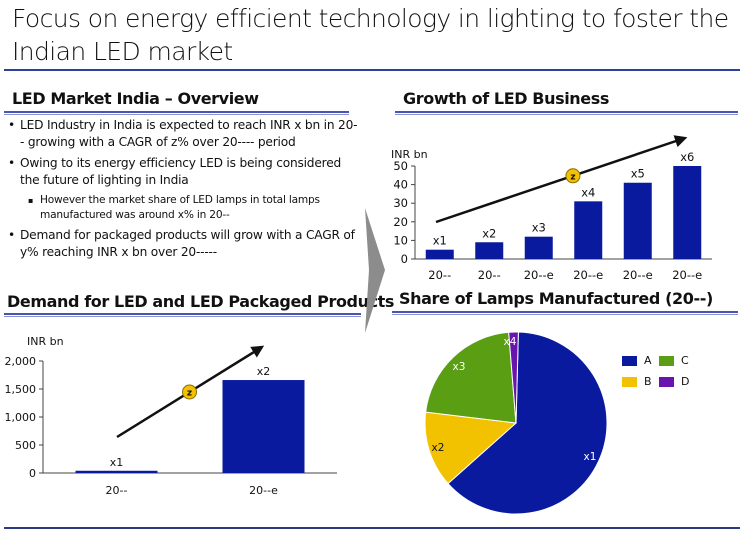  What do you see at coordinates (556, 298) in the screenshot?
I see `share-heading: Share of Lamps Manufactured (20--)` at bounding box center [556, 298].